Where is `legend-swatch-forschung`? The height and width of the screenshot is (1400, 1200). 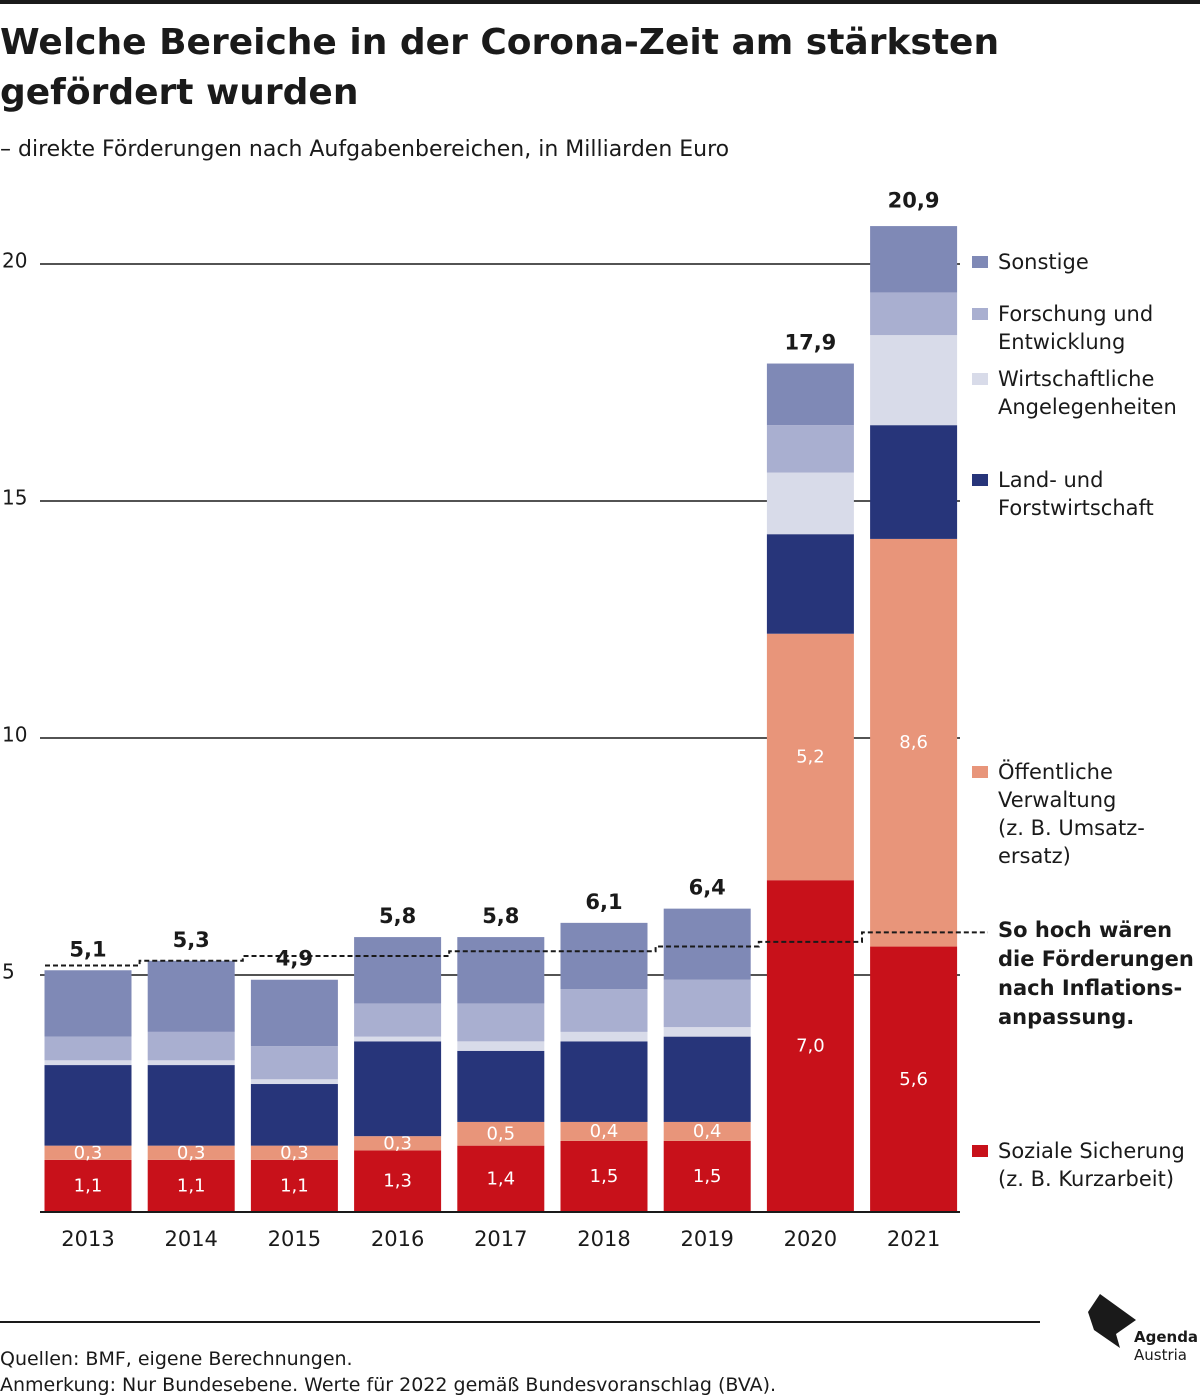
legend-swatch-forschung is located at coordinates (980, 314).